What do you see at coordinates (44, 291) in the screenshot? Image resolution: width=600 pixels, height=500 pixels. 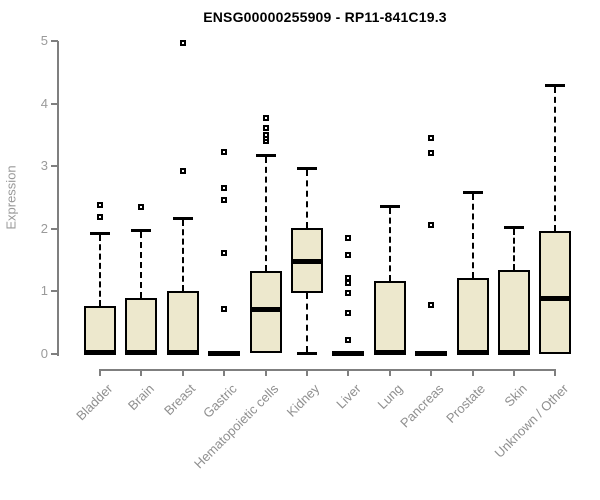 I see `y-tick-label: 1` at bounding box center [44, 291].